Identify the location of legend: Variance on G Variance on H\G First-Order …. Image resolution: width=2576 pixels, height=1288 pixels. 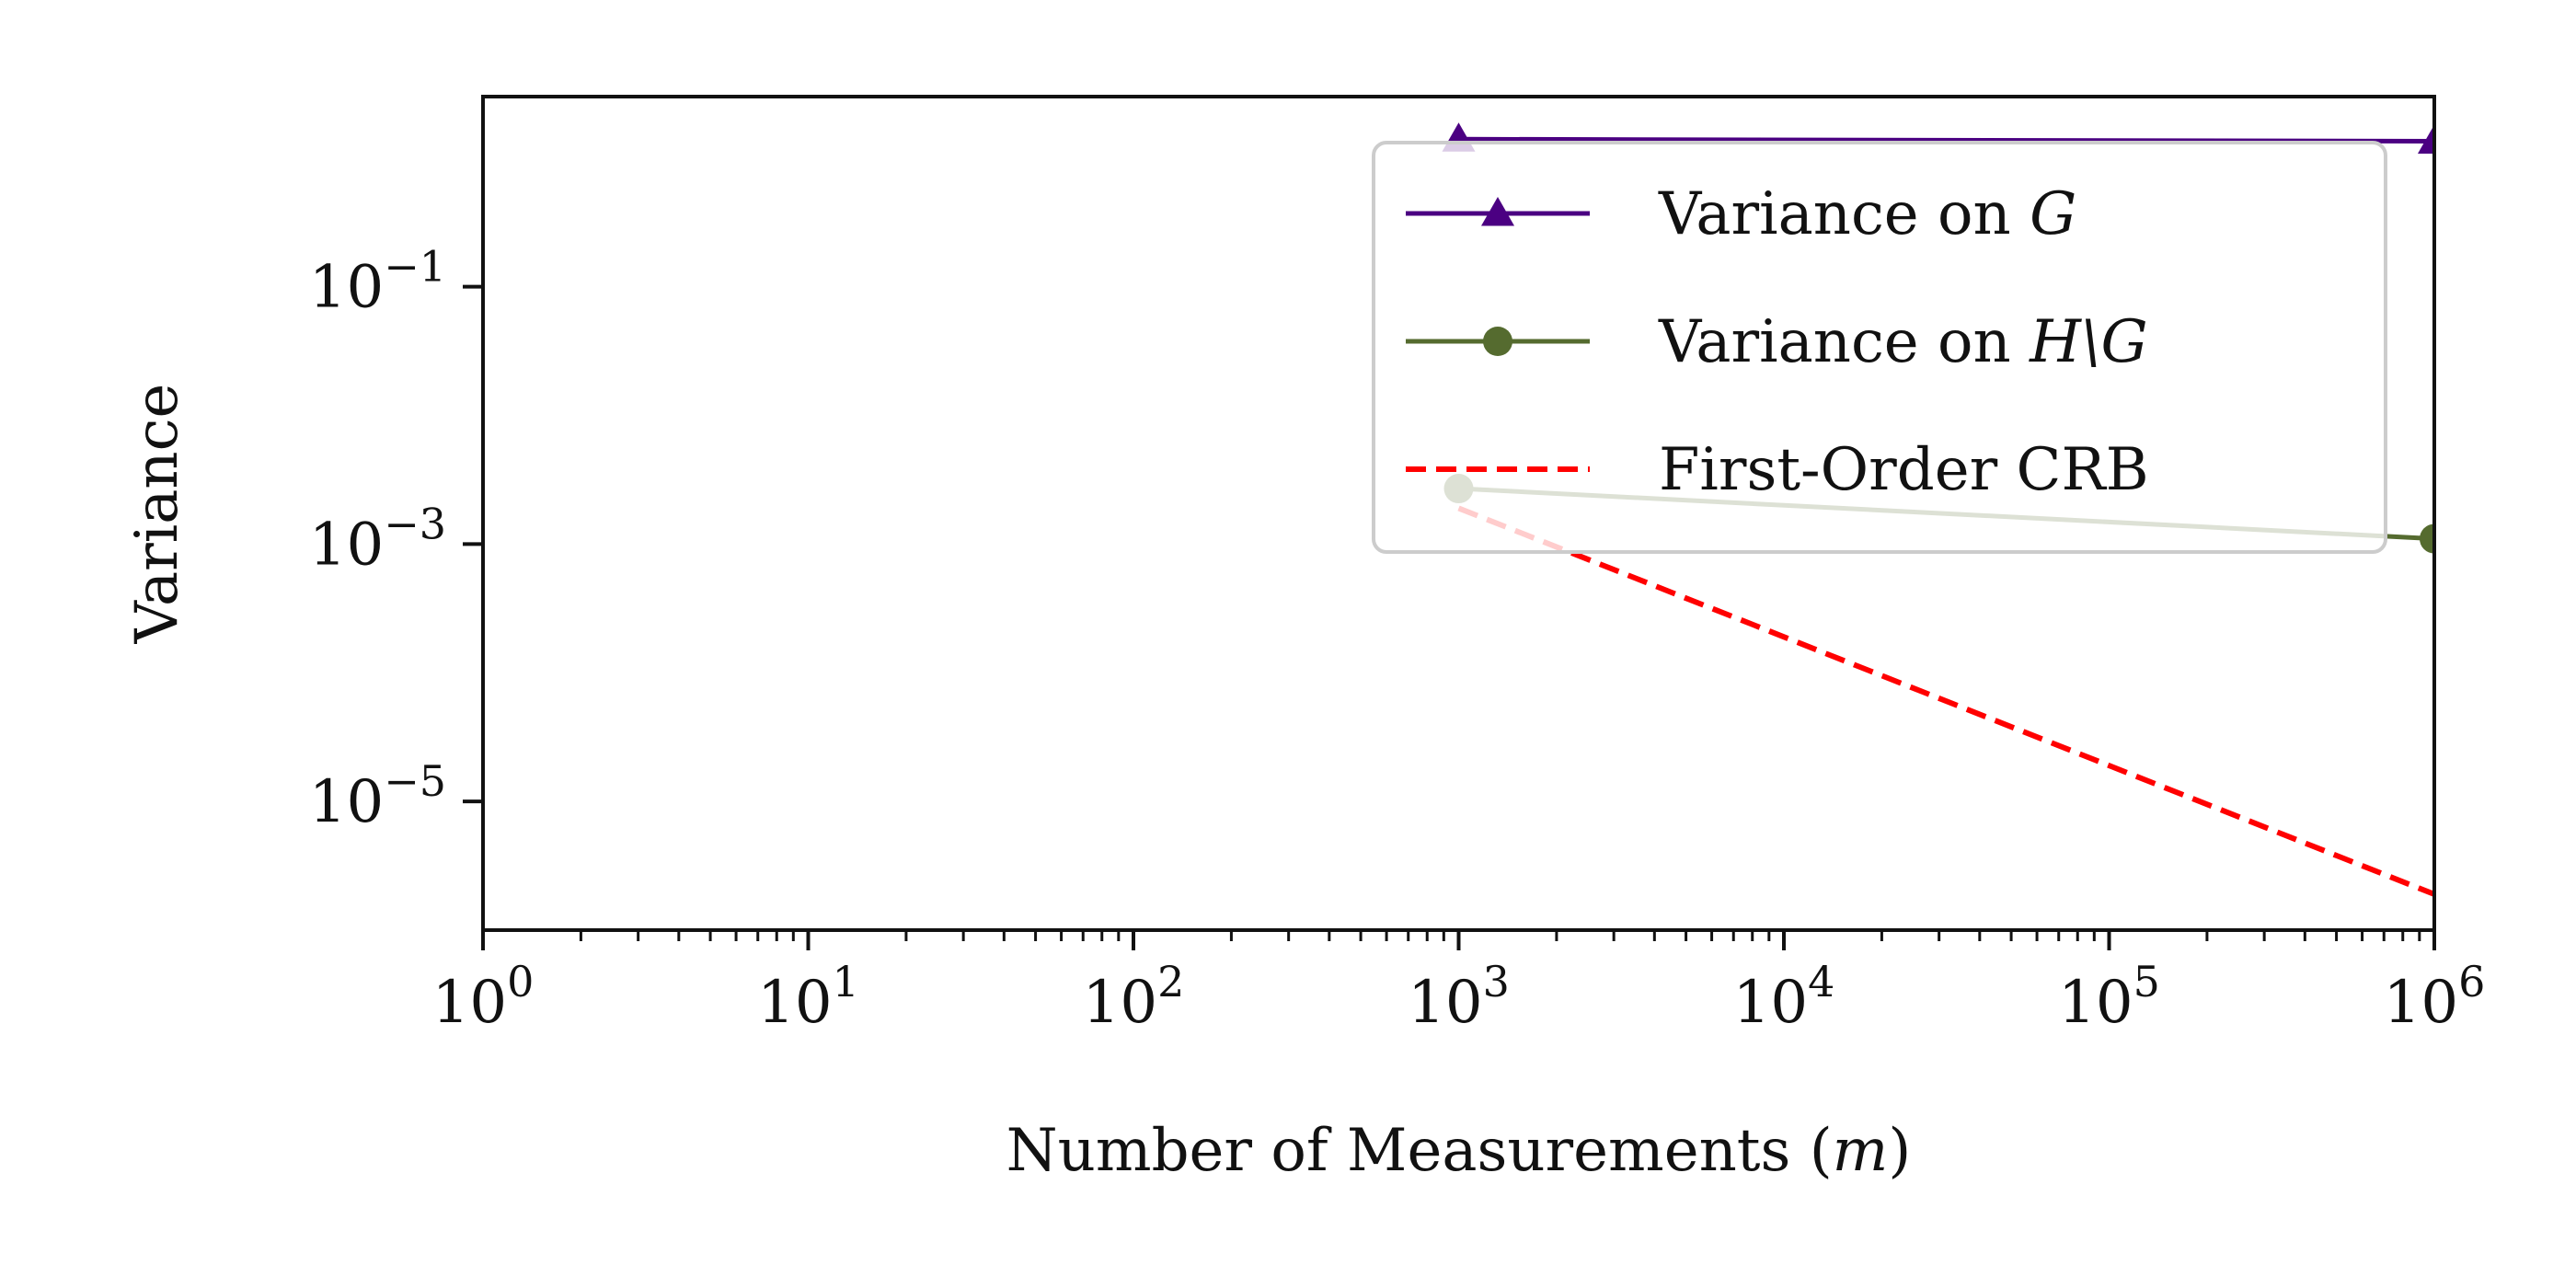
(1879, 347).